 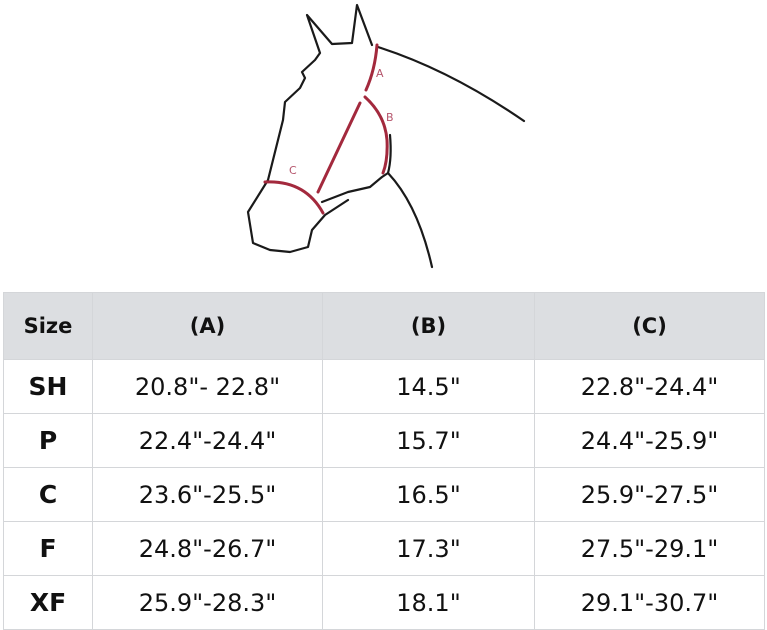 What do you see at coordinates (48, 326) in the screenshot?
I see `header-size: Size` at bounding box center [48, 326].